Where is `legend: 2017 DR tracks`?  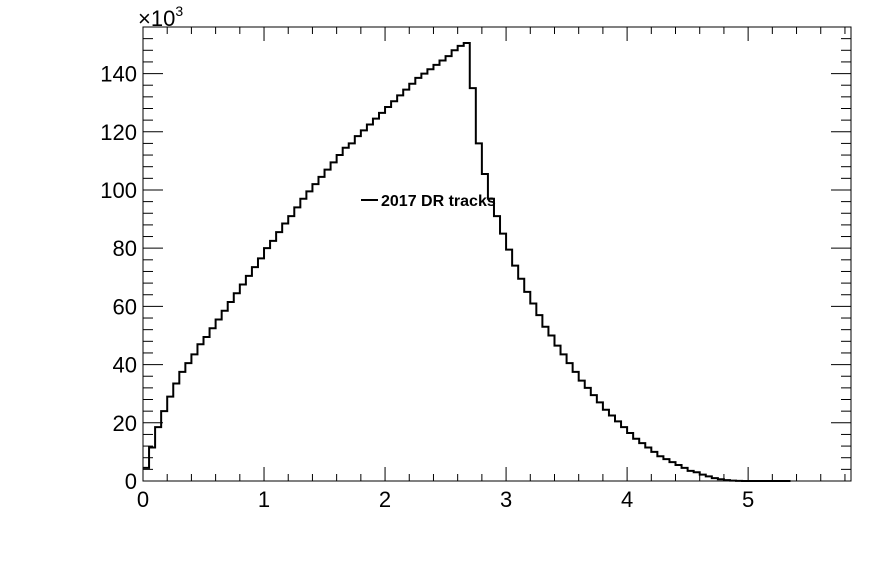
legend: 2017 DR tracks is located at coordinates (428, 201).